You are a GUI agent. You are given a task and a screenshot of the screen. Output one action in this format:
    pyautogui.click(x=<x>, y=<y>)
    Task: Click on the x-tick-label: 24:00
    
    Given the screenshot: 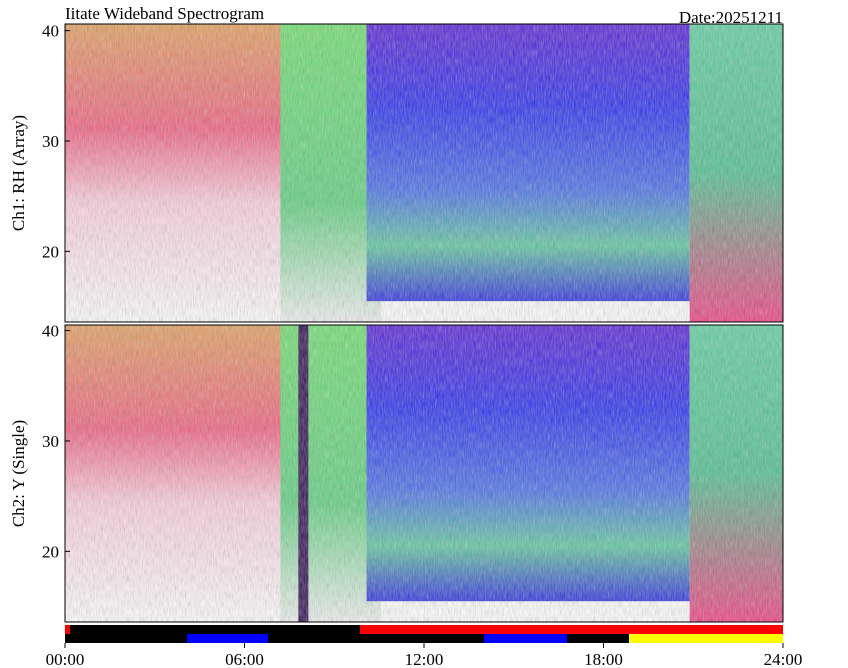 What is the action you would take?
    pyautogui.click(x=783, y=659)
    